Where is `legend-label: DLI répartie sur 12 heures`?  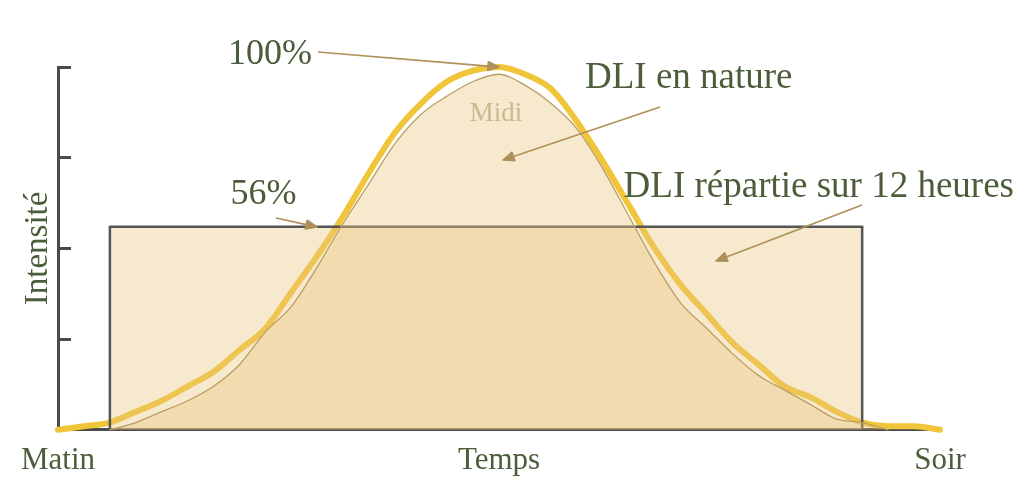 legend-label: DLI répartie sur 12 heures is located at coordinates (818, 184).